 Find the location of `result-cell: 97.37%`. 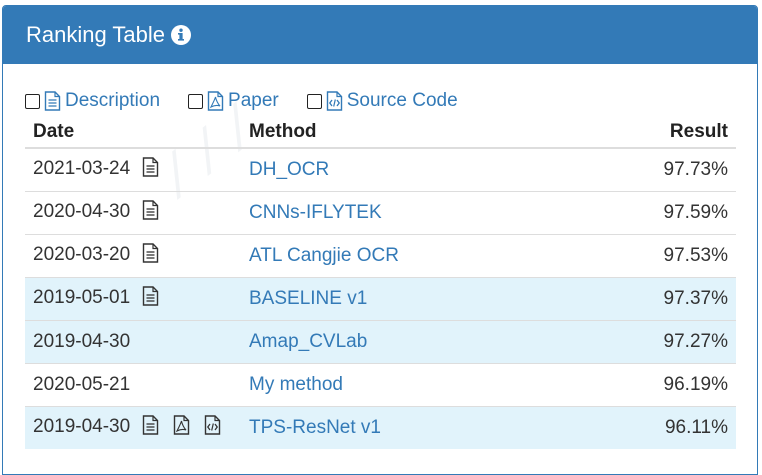

result-cell: 97.37% is located at coordinates (668, 299).